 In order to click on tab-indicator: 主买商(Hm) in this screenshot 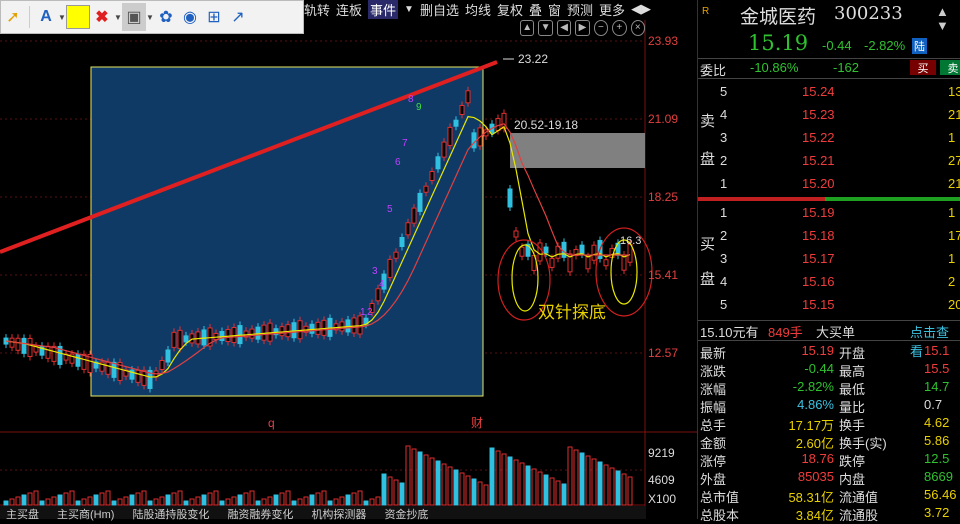, I will do `click(86, 515)`.